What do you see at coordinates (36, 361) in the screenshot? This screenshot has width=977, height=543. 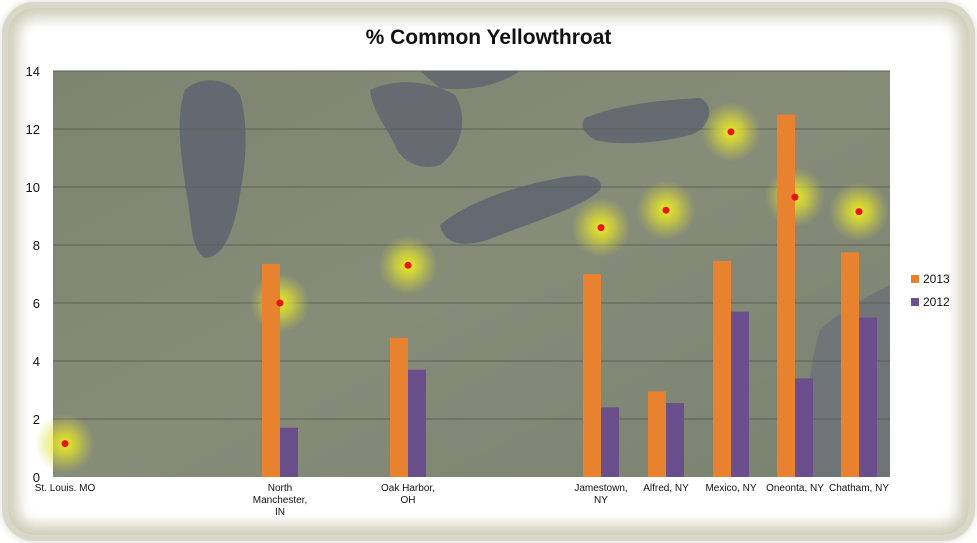 I see `y-tick-label: 4` at bounding box center [36, 361].